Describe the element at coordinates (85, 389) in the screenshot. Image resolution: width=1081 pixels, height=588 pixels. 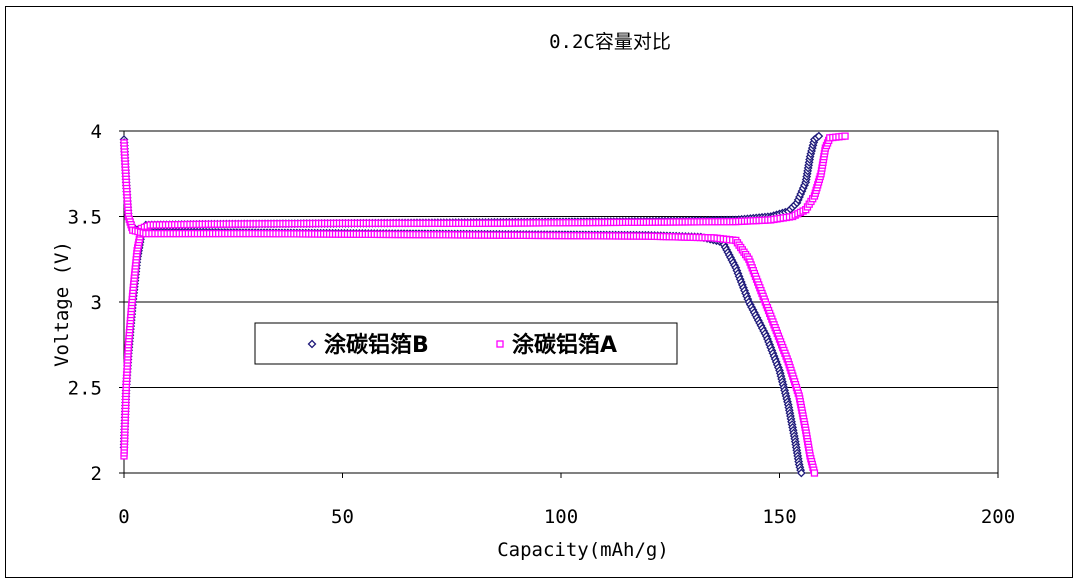
I see `y-tick-label: 2.5` at that location.